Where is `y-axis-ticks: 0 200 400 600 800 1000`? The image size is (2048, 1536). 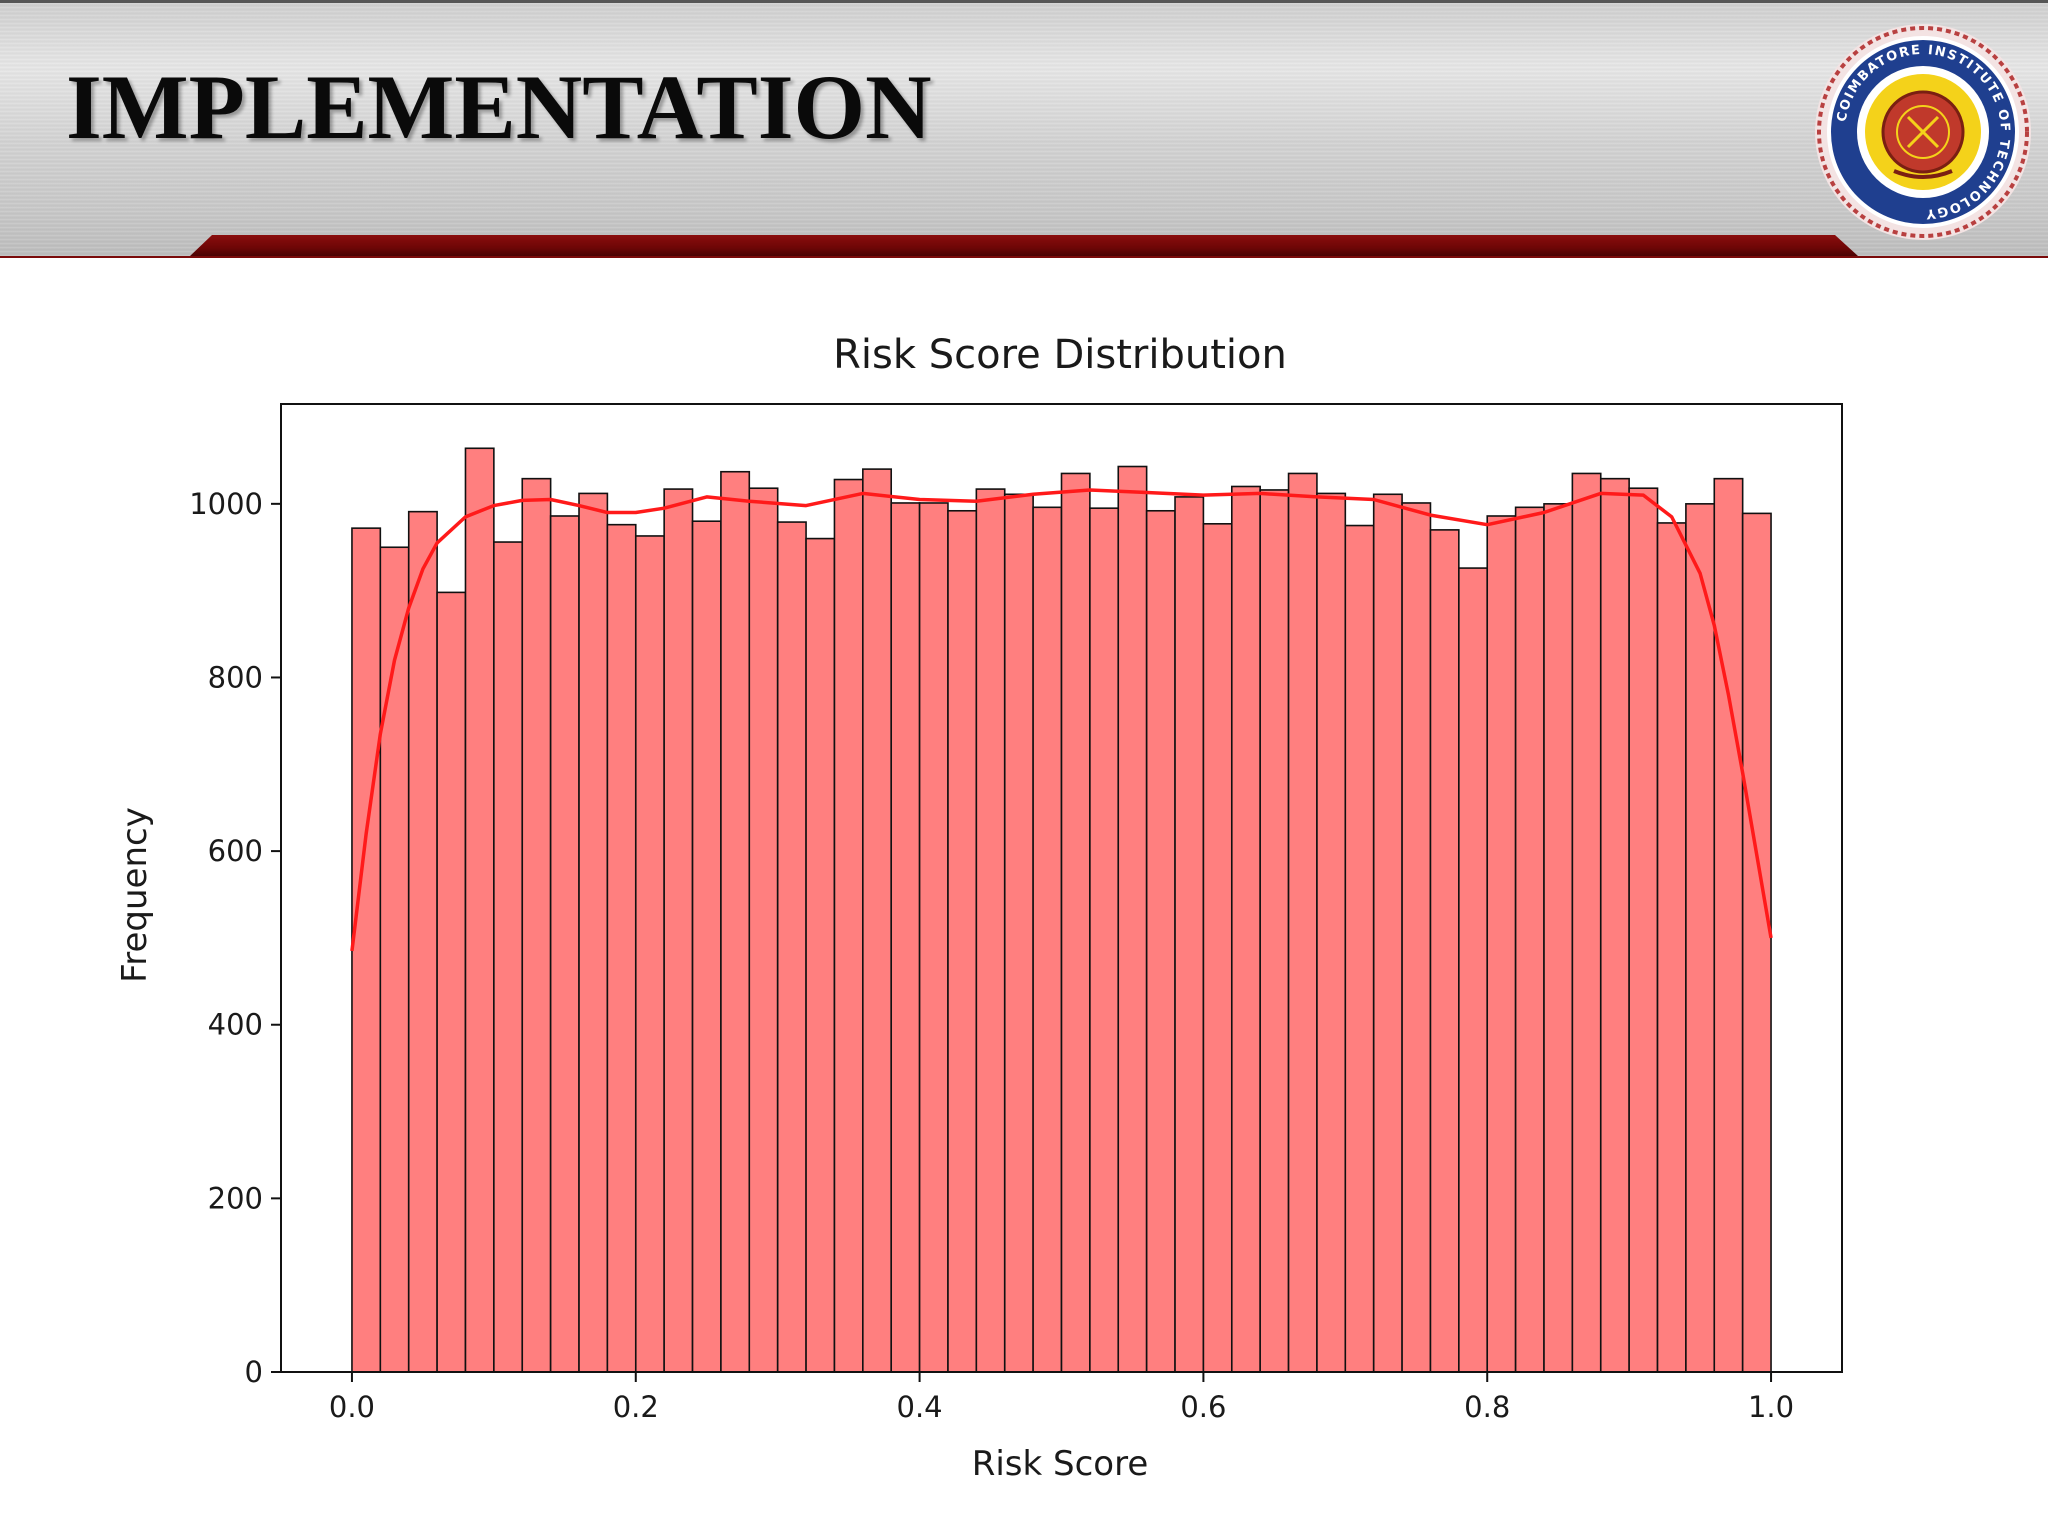 y-axis-ticks: 0 200 400 600 800 1000 is located at coordinates (235, 938).